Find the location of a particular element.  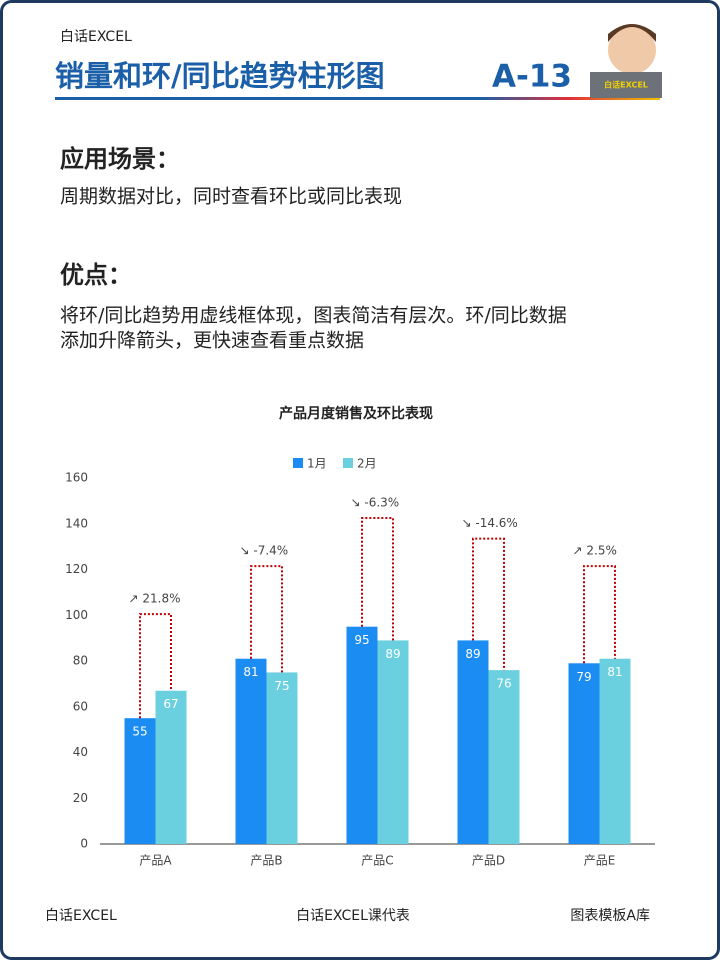

section-body: 添加升降箭头，更快速查看重点数据 is located at coordinates (212, 341).